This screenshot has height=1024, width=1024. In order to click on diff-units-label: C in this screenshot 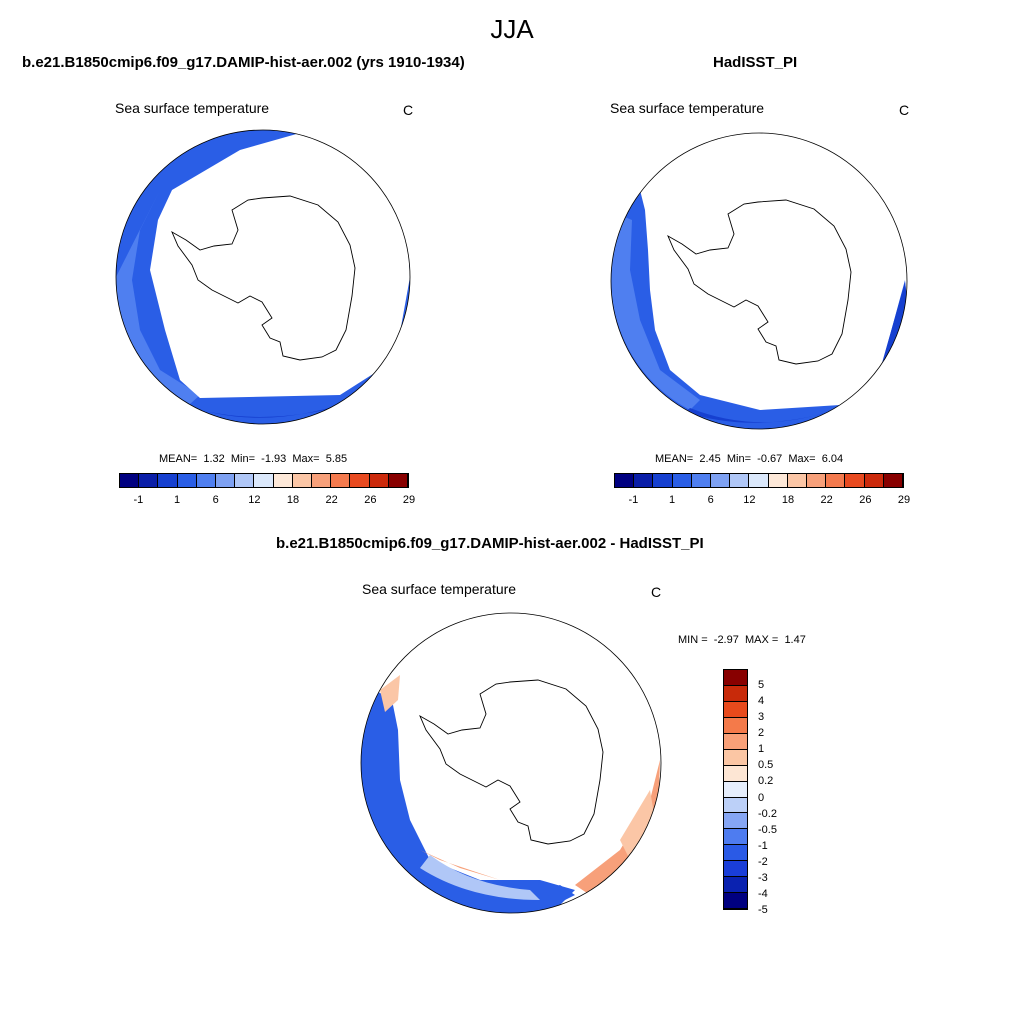, I will do `click(656, 592)`.